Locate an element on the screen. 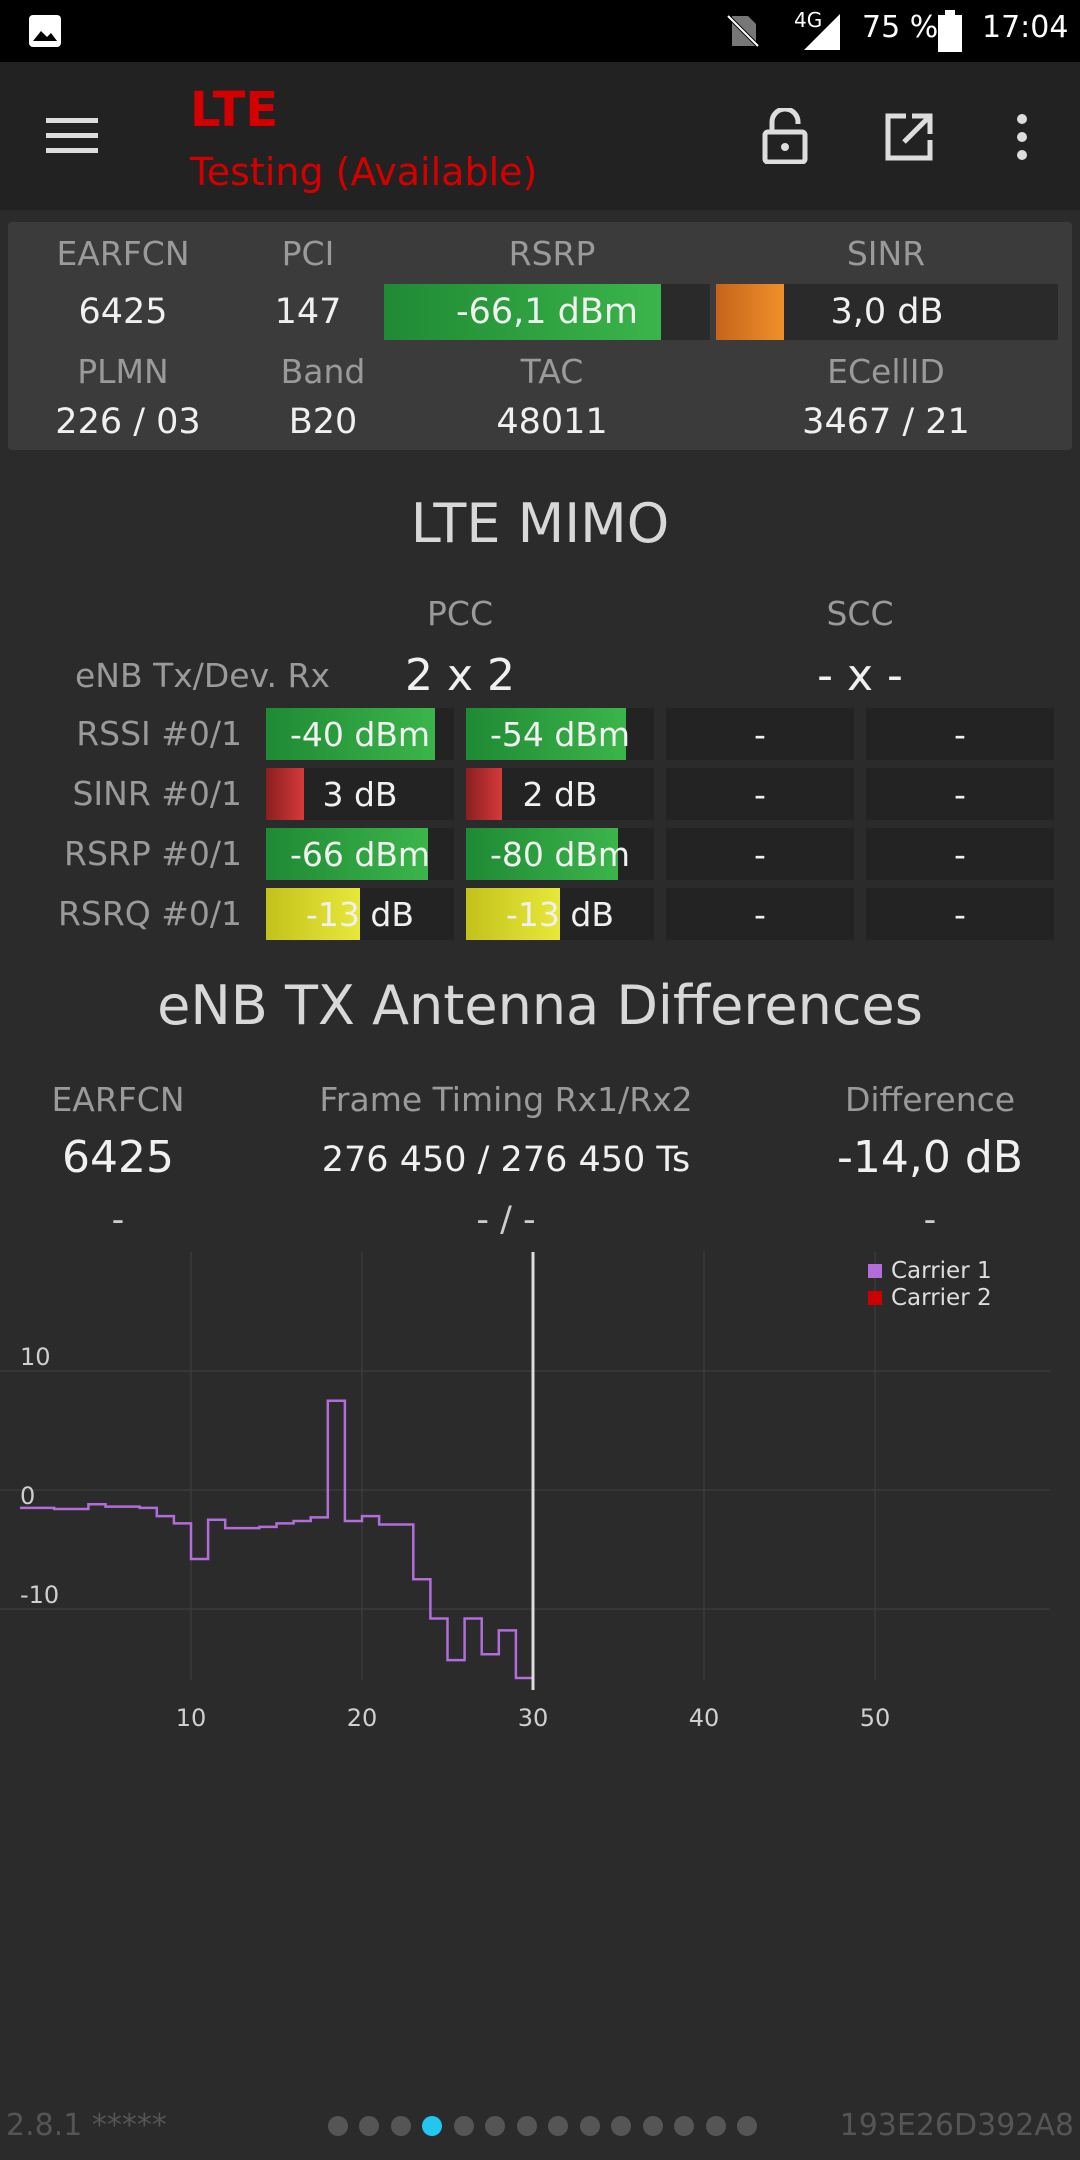 This screenshot has width=1080, height=2160. device-id: 193E26D392A8 is located at coordinates (956, 2125).